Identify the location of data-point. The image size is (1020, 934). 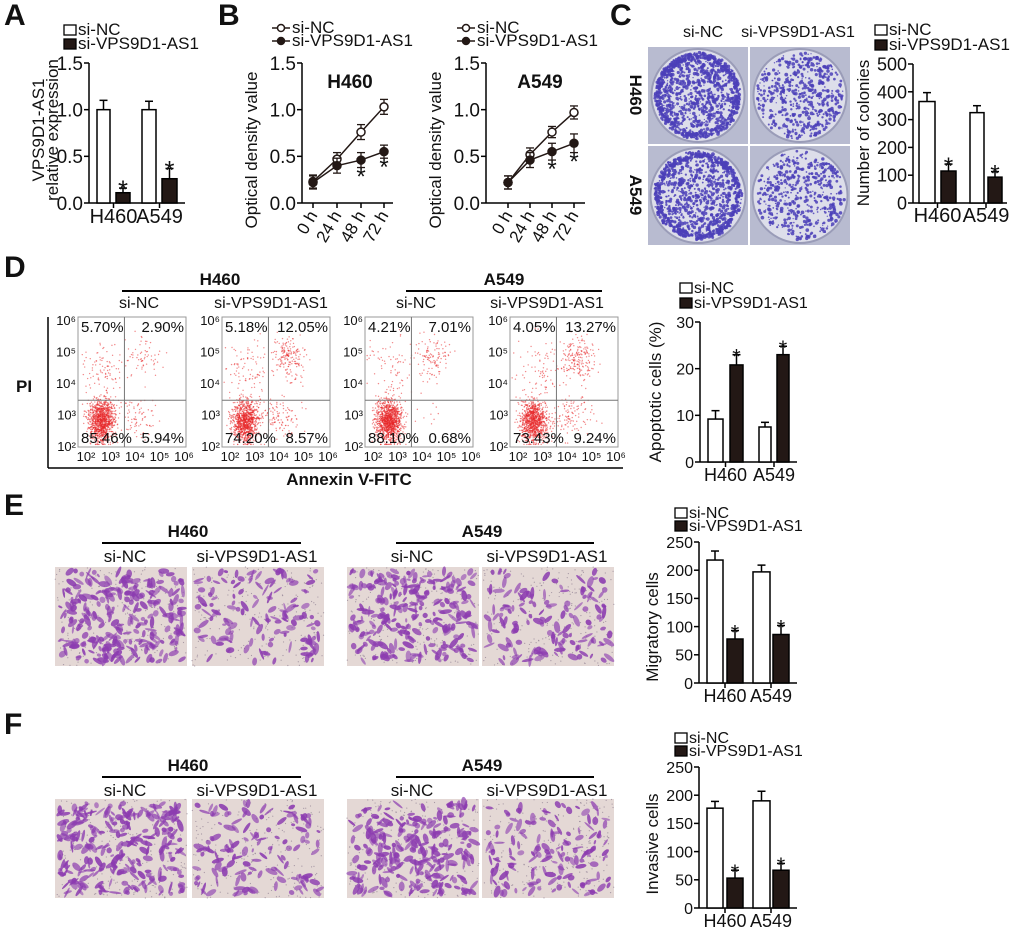
(361, 132).